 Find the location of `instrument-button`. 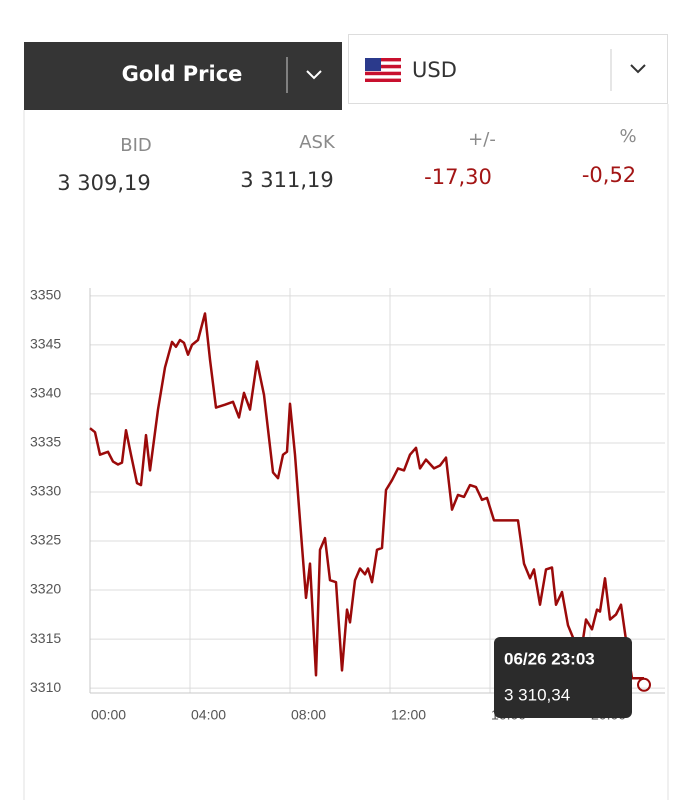

instrument-button is located at coordinates (183, 76).